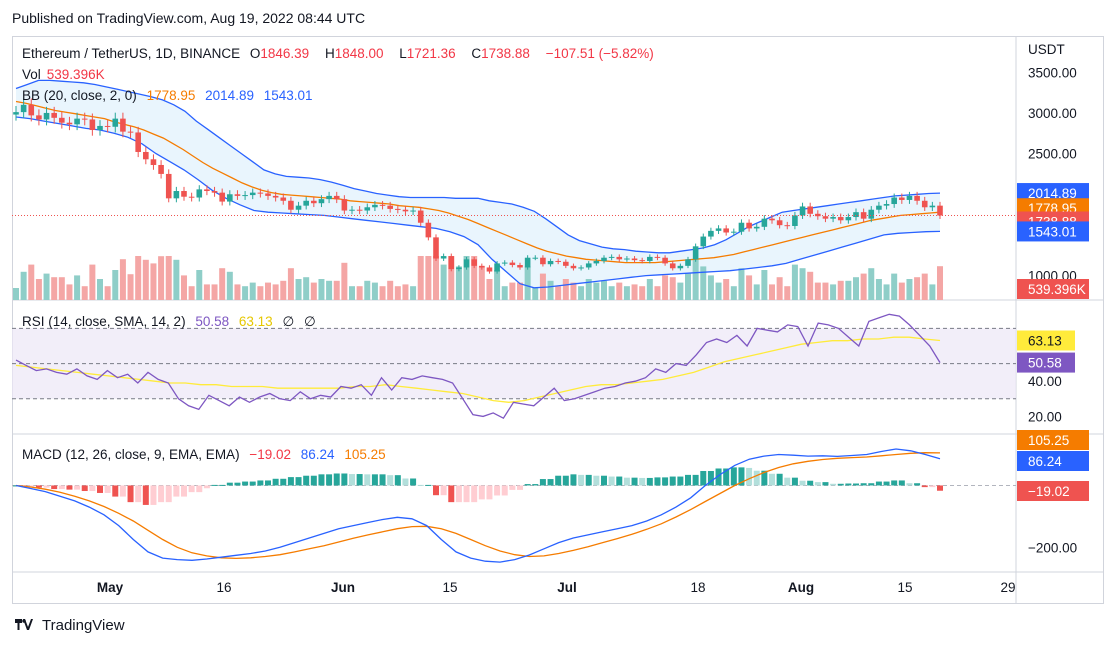 The width and height of the screenshot is (1116, 648). I want to click on macd-badge-label: 105.25, so click(1048, 440).